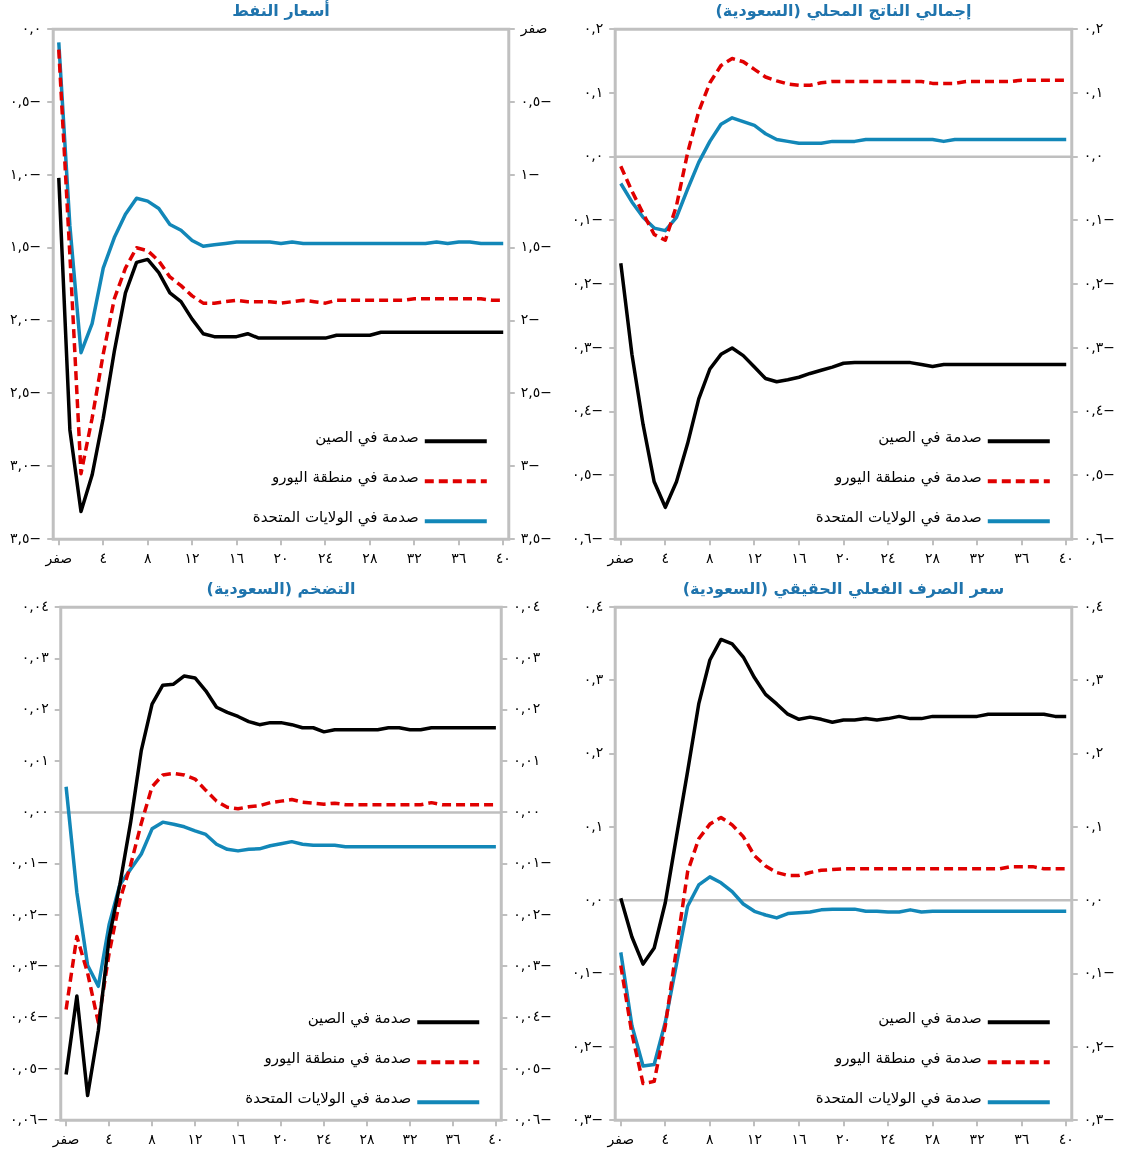 Image resolution: width=1125 pixels, height=1159 pixels. What do you see at coordinates (35, 657) in the screenshot?
I see `y-tick-label: ٠,٠٣` at bounding box center [35, 657].